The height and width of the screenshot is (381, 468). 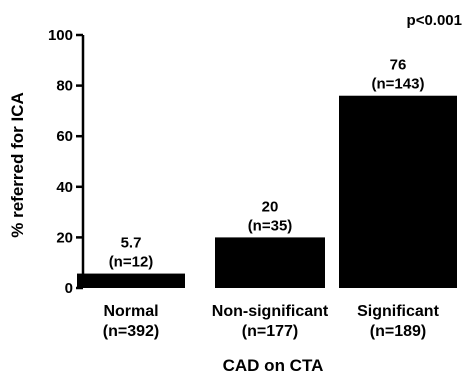 What do you see at coordinates (64, 237) in the screenshot?
I see `y-tick-label: 20` at bounding box center [64, 237].